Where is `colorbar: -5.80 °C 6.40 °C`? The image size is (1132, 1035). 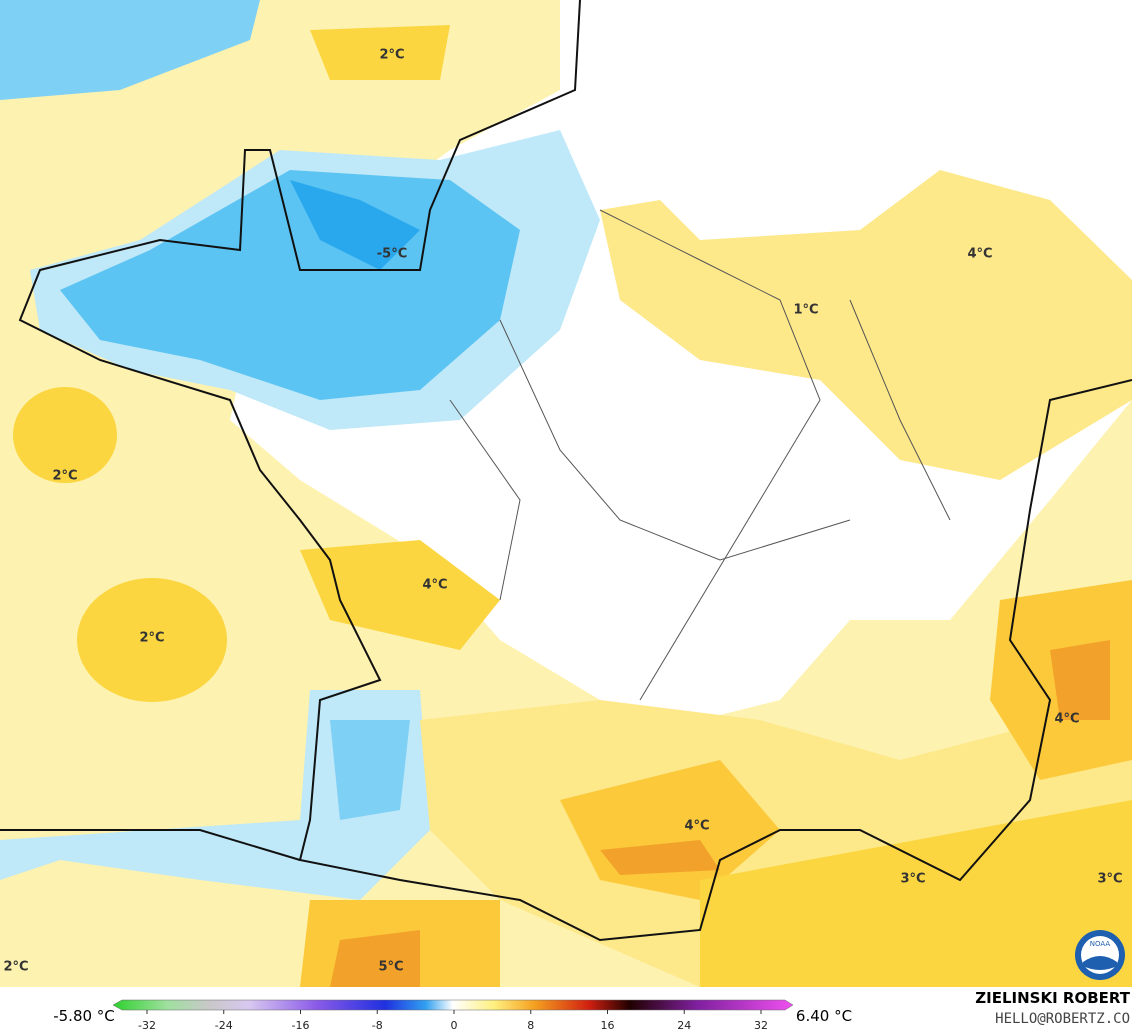
colorbar: -5.80 °C 6.40 °C is located at coordinates (452, 1012).